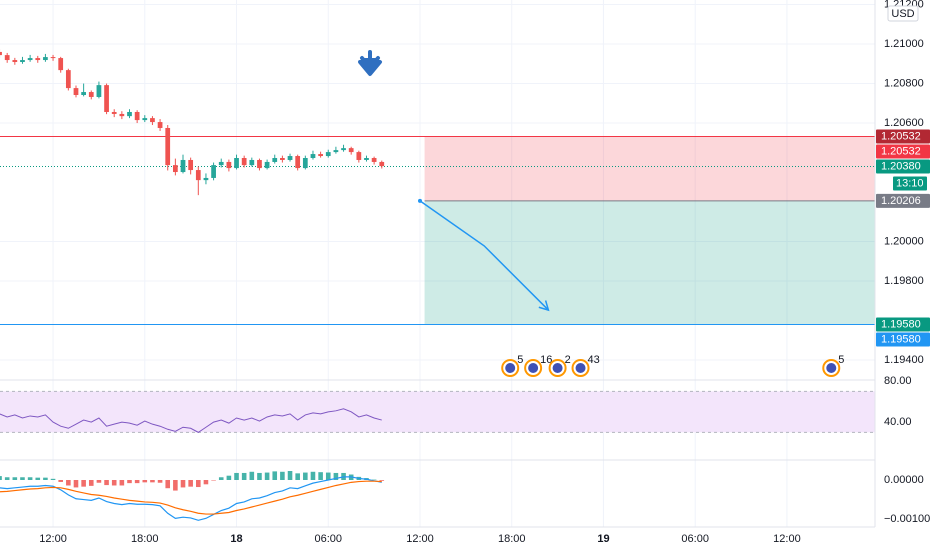 This screenshot has width=932, height=550. I want to click on arrow-start, so click(419, 200).